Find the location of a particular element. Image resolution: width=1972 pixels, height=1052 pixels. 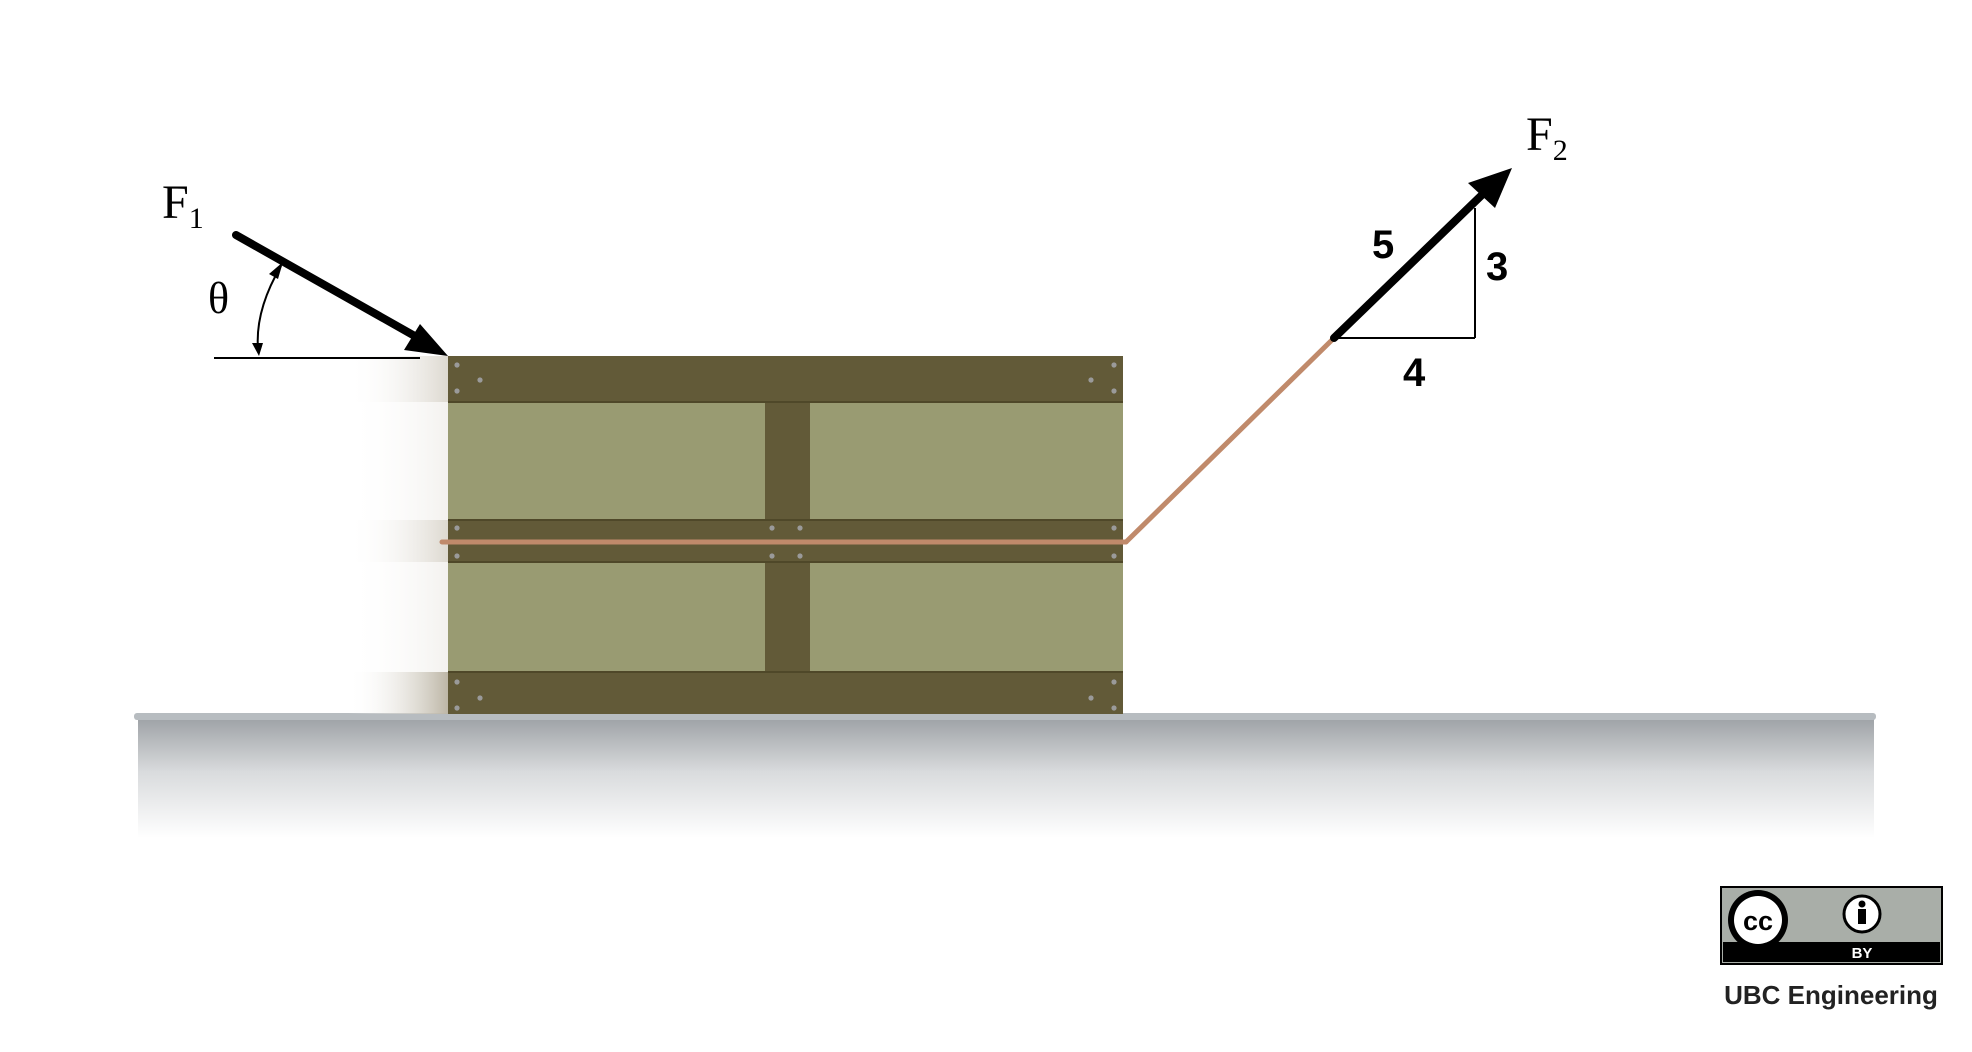

theta-label: θ is located at coordinates (218, 298).